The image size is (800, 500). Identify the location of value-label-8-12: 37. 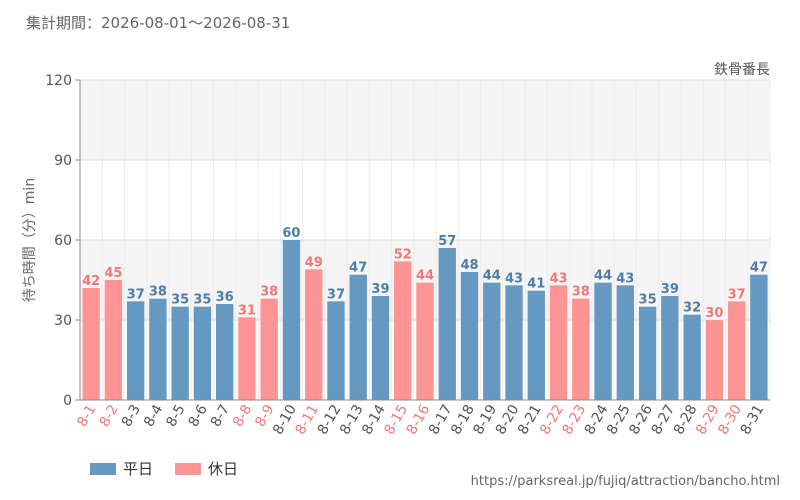
(336, 294).